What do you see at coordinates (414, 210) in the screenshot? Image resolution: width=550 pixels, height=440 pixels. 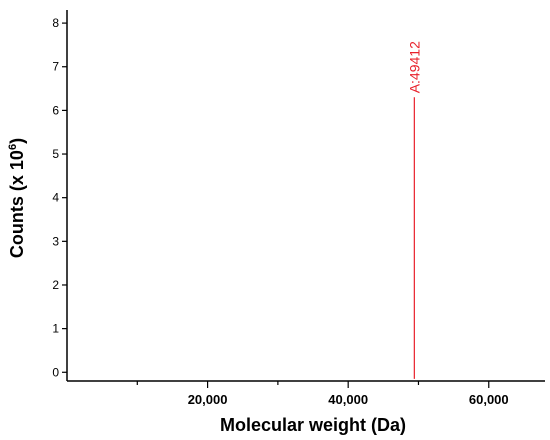 I see `peaks: A:49412` at bounding box center [414, 210].